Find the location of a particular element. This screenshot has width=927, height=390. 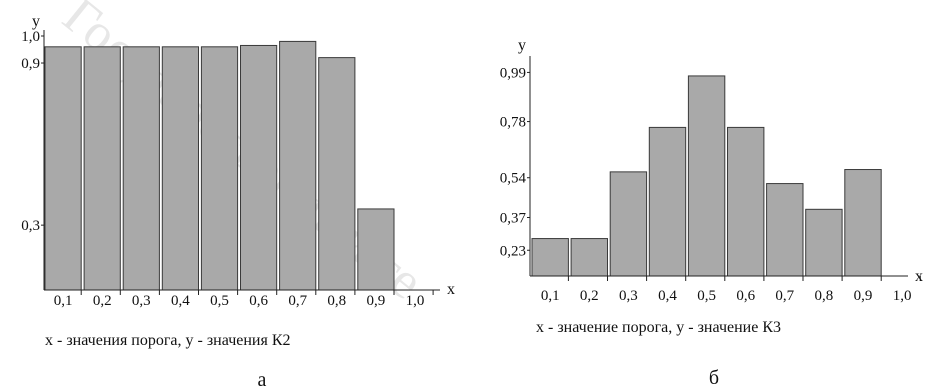

y-tick-label: 0,99 is located at coordinates (513, 73).